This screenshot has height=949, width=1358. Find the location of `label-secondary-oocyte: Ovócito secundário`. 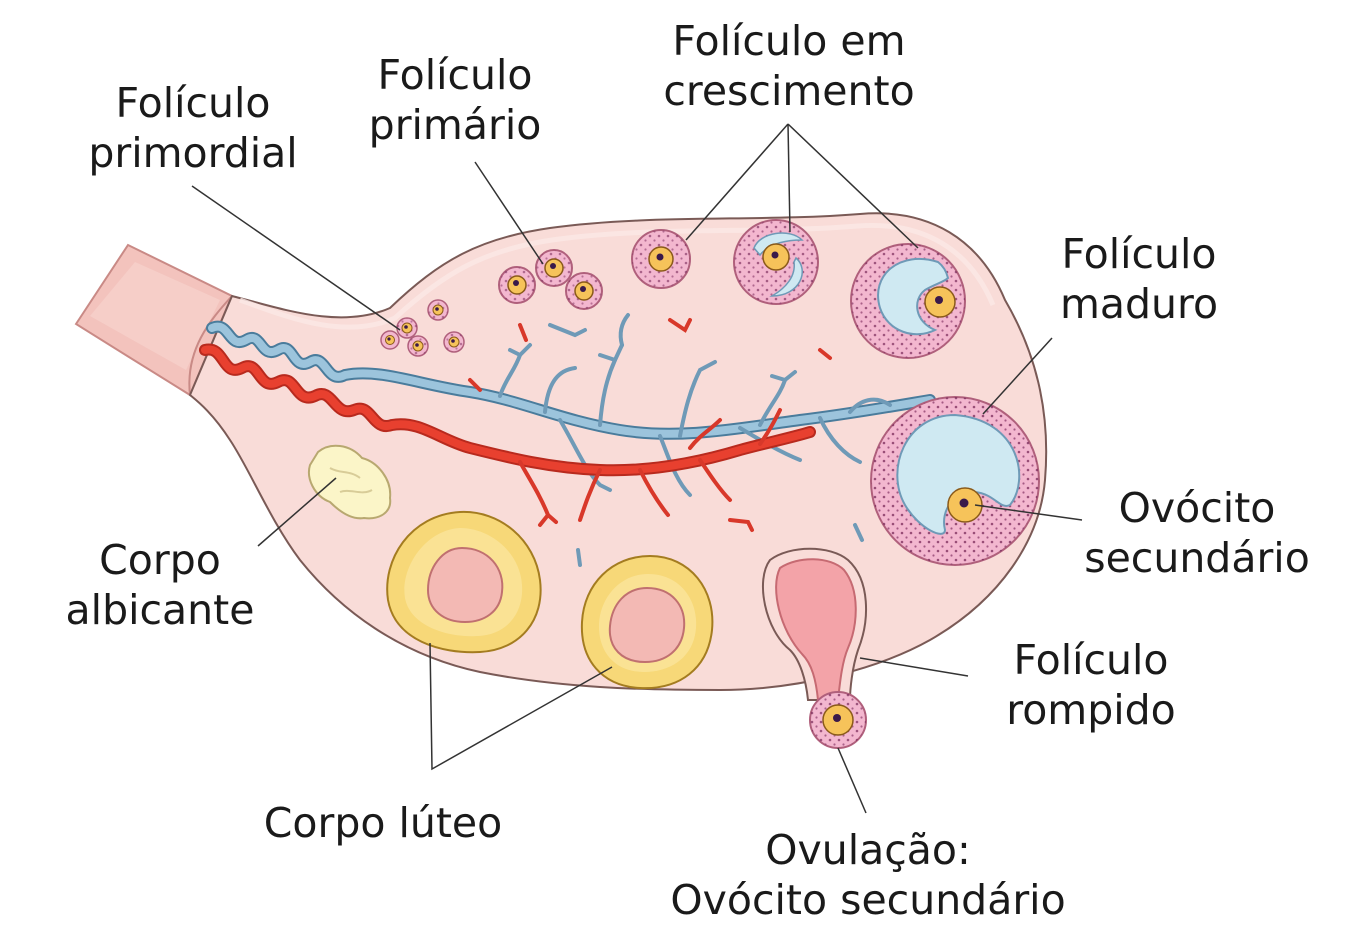

label-secondary-oocyte: Ovócito secundário is located at coordinates (1197, 533).